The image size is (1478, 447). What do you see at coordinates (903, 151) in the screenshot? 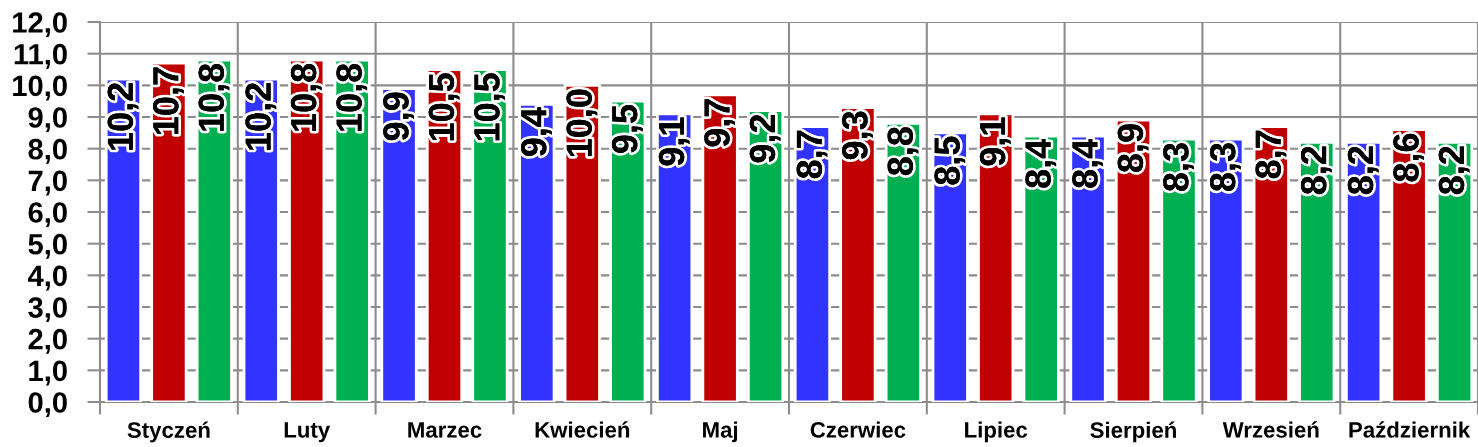
I see `data-label: 8,8` at bounding box center [903, 151].